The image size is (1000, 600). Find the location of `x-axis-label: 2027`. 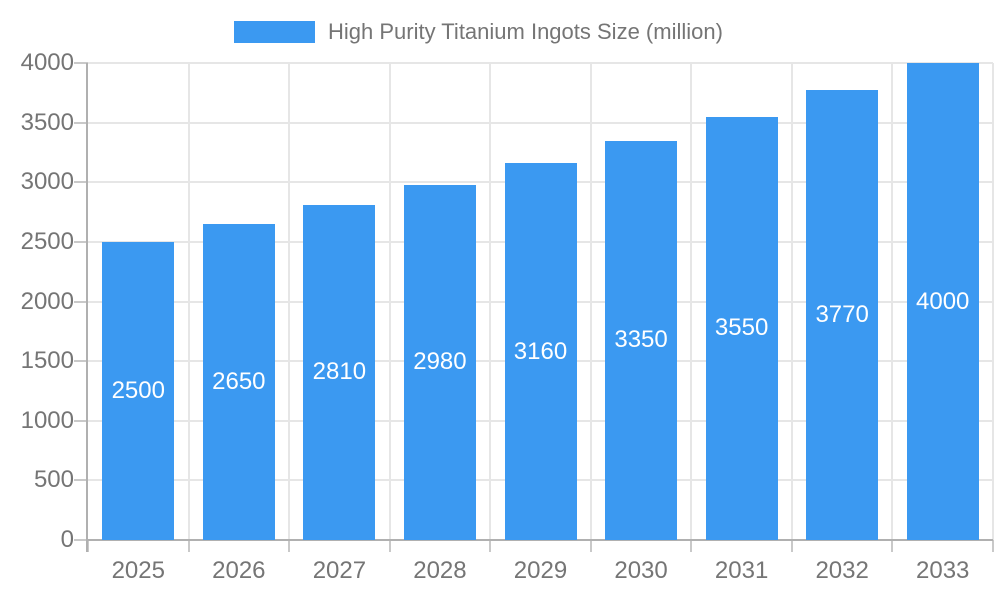

x-axis-label: 2027 is located at coordinates (339, 570).